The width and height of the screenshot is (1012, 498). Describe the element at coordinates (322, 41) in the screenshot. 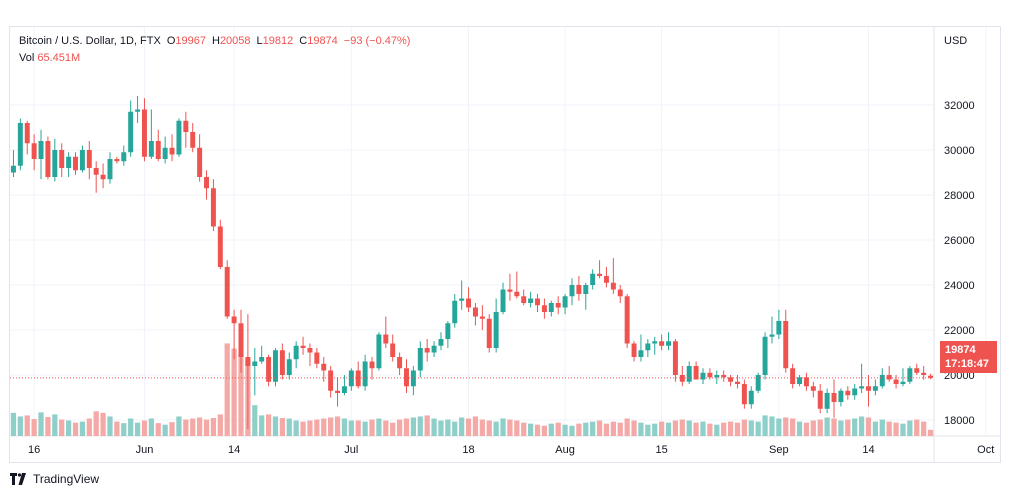

I see `close-value: 19874` at that location.